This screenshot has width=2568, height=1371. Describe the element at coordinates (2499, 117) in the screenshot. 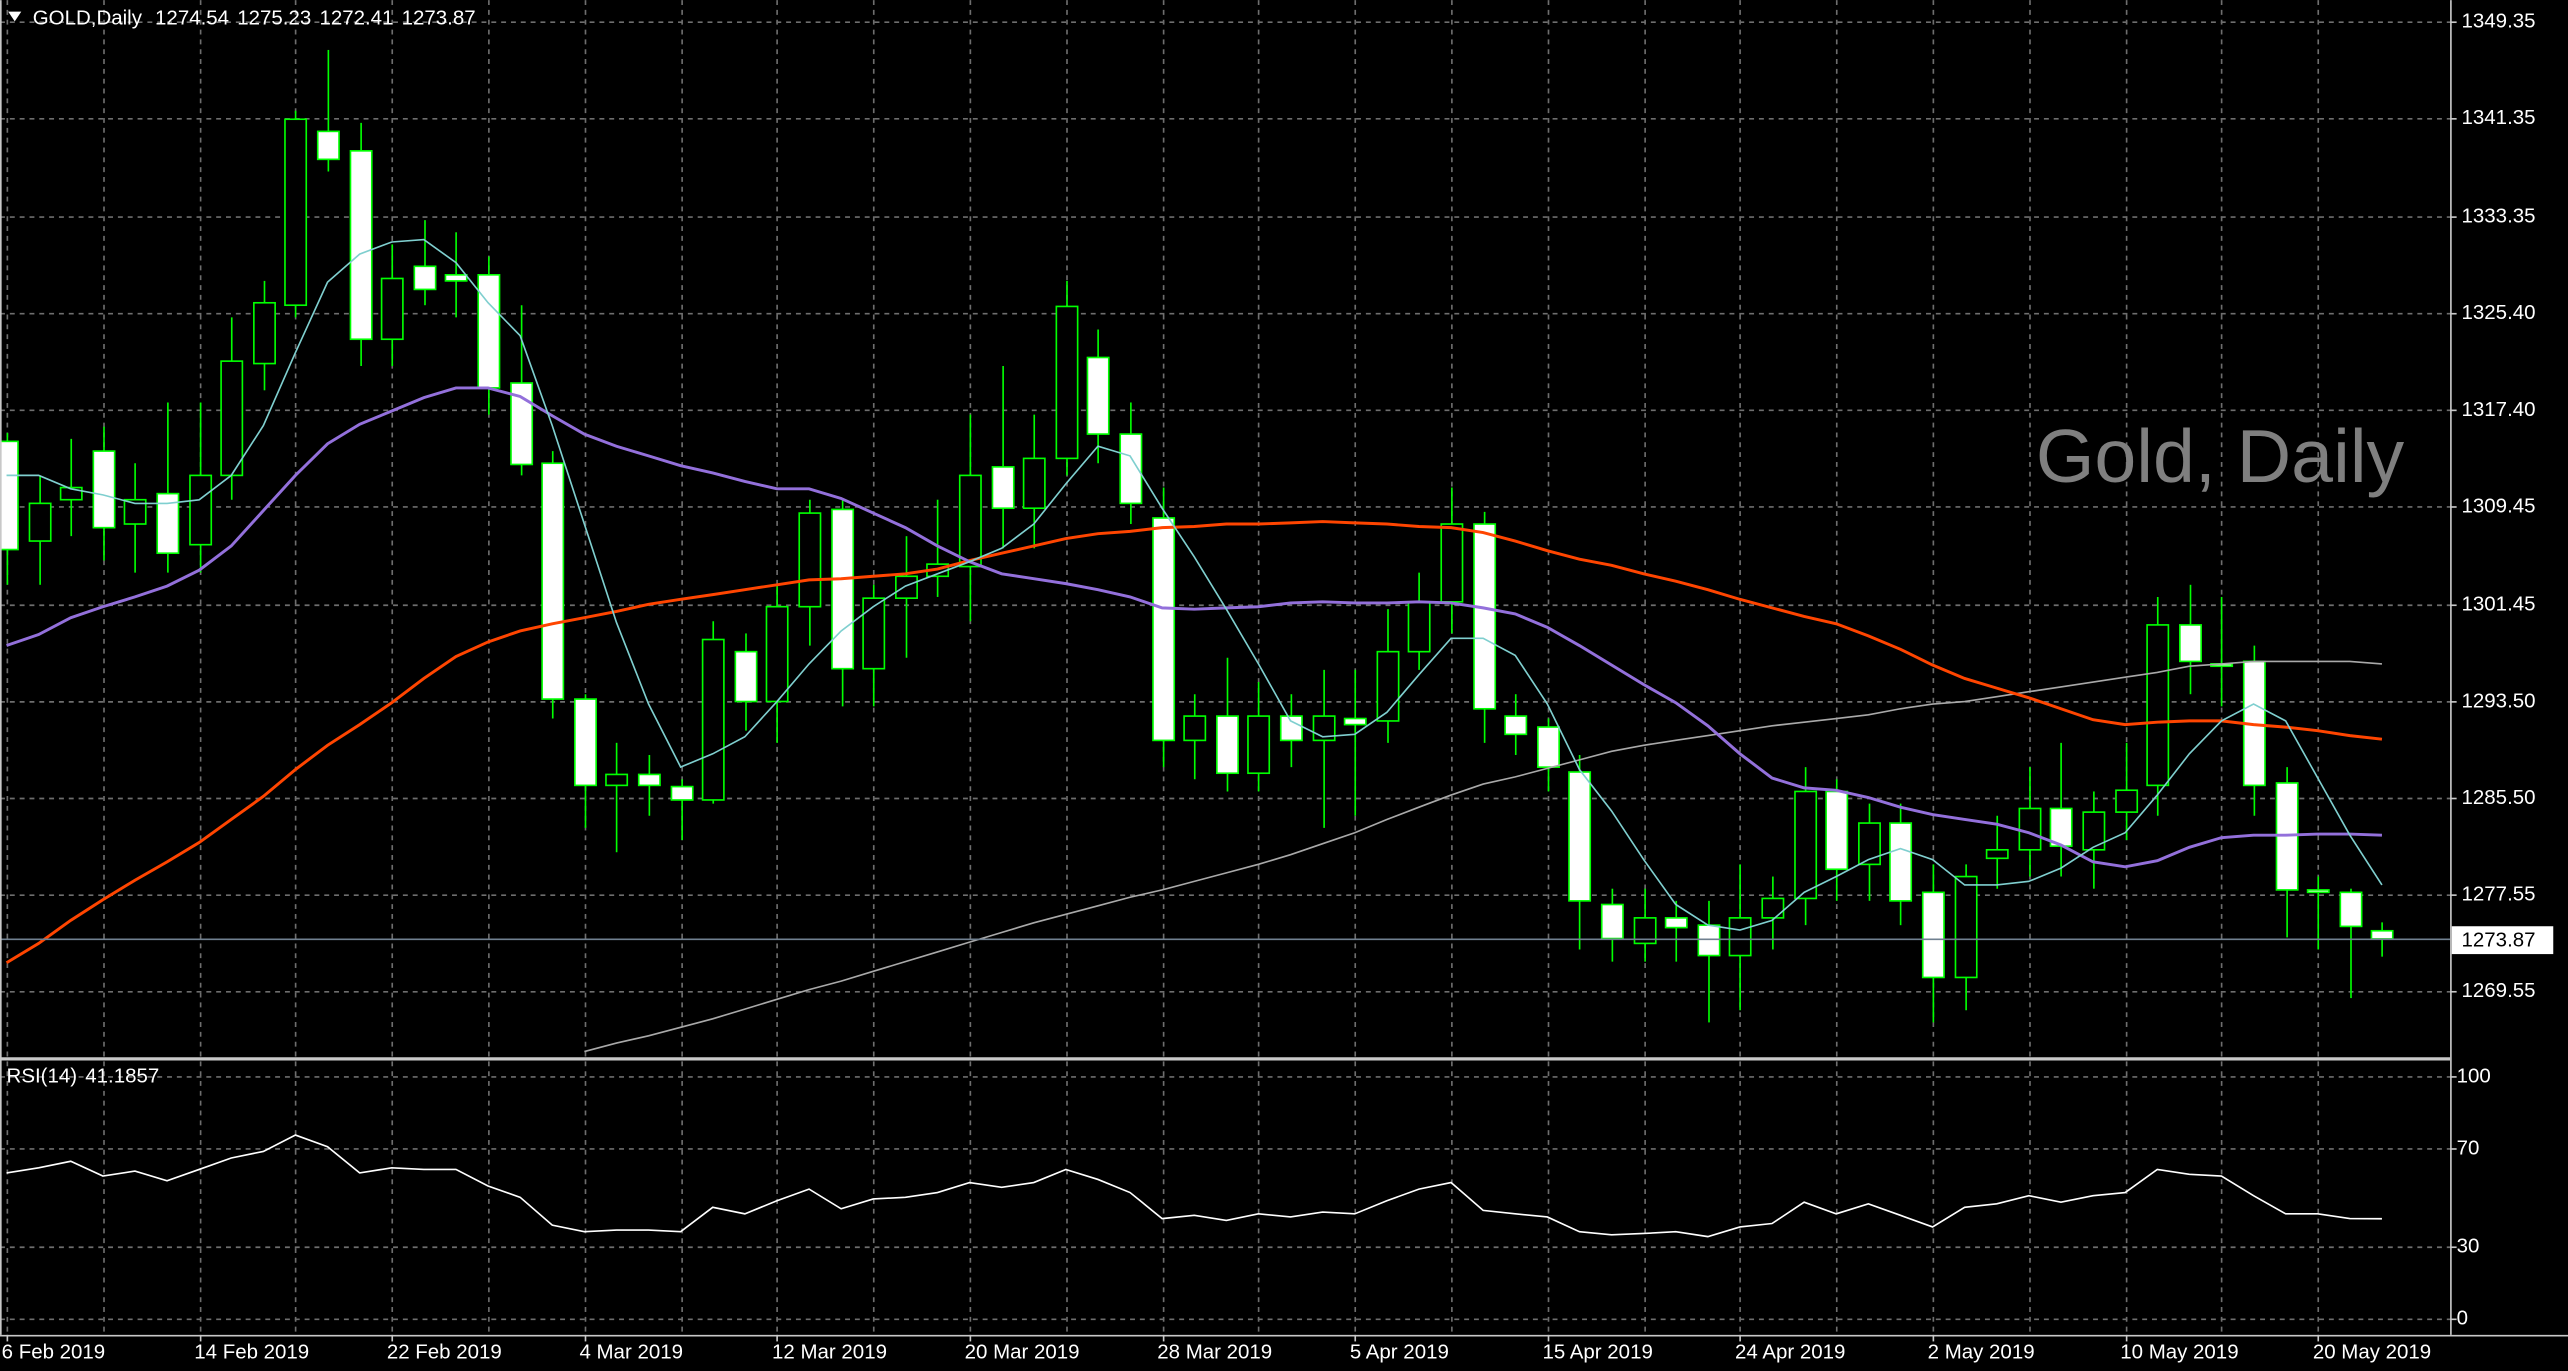

I see `y-tick-label: 1341.35` at that location.